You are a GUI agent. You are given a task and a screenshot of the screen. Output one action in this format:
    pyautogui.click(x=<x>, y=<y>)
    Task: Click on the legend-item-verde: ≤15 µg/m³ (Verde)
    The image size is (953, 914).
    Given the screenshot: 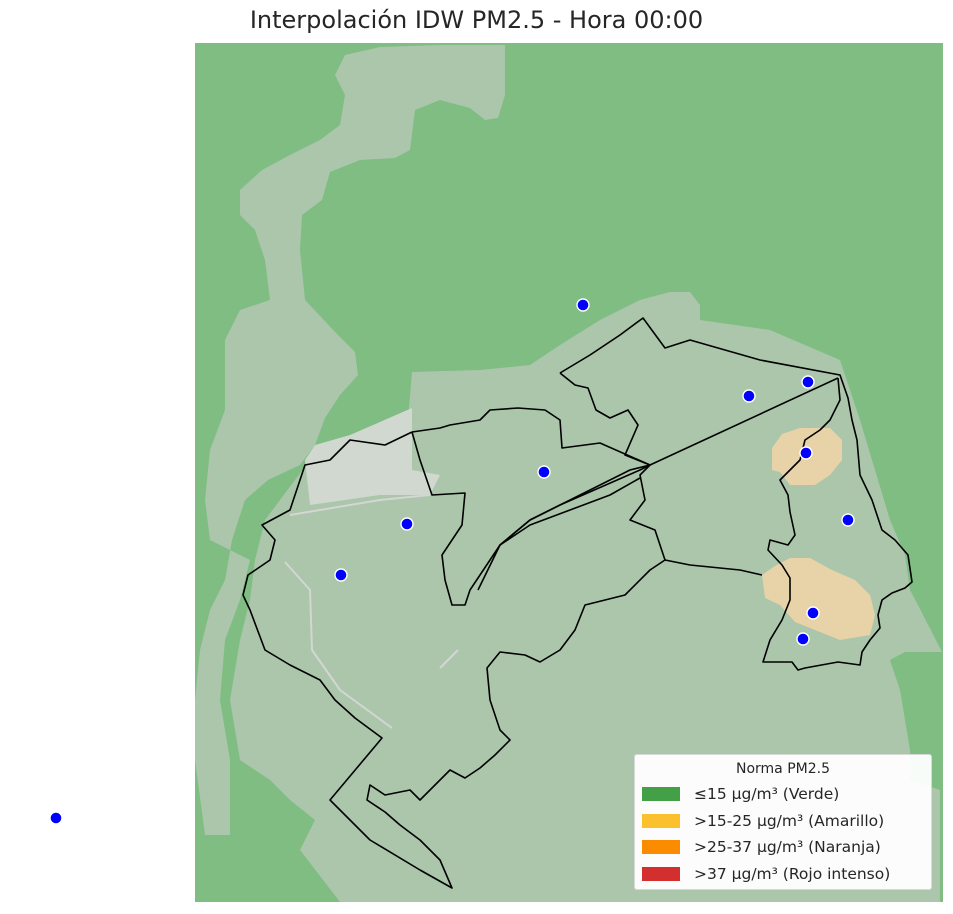 What is the action you would take?
    pyautogui.click(x=783, y=794)
    